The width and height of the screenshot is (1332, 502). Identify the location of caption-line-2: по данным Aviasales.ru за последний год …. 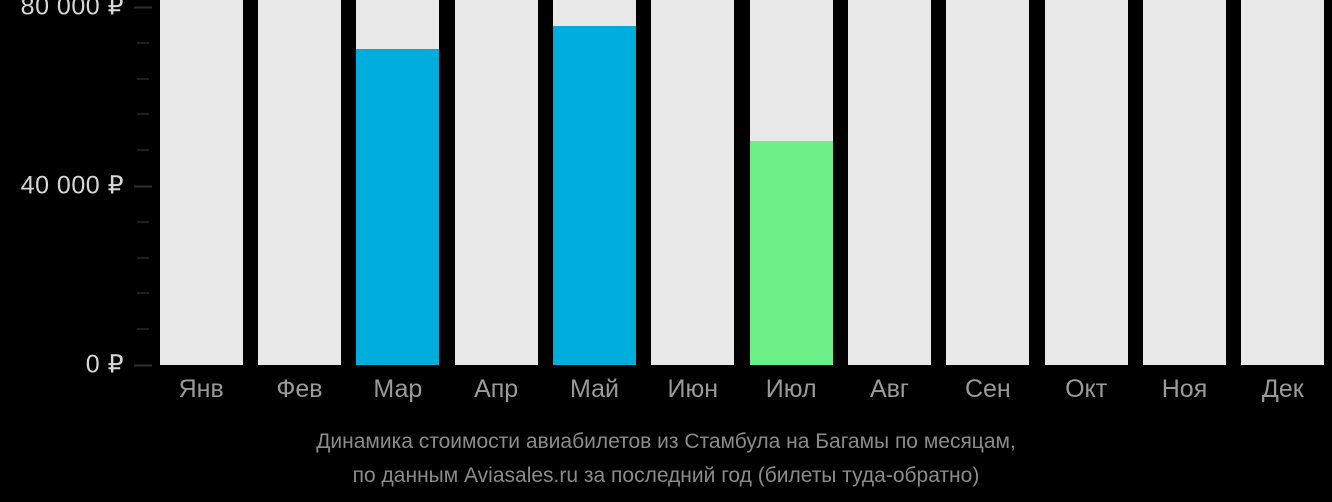
(666, 475).